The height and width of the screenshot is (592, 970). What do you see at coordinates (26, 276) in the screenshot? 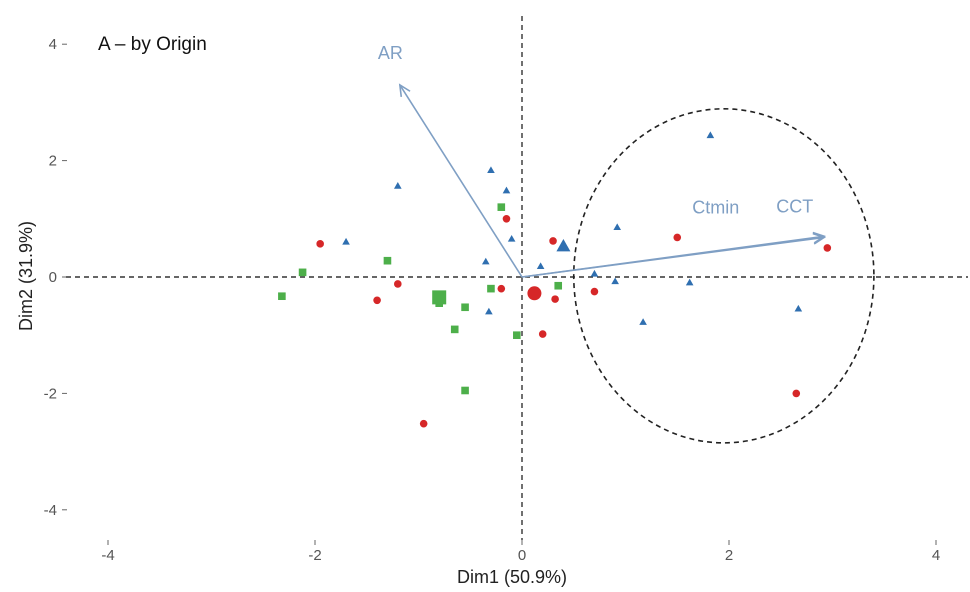
I see `y-axis-title: Dim2 (31.9%)` at bounding box center [26, 276].